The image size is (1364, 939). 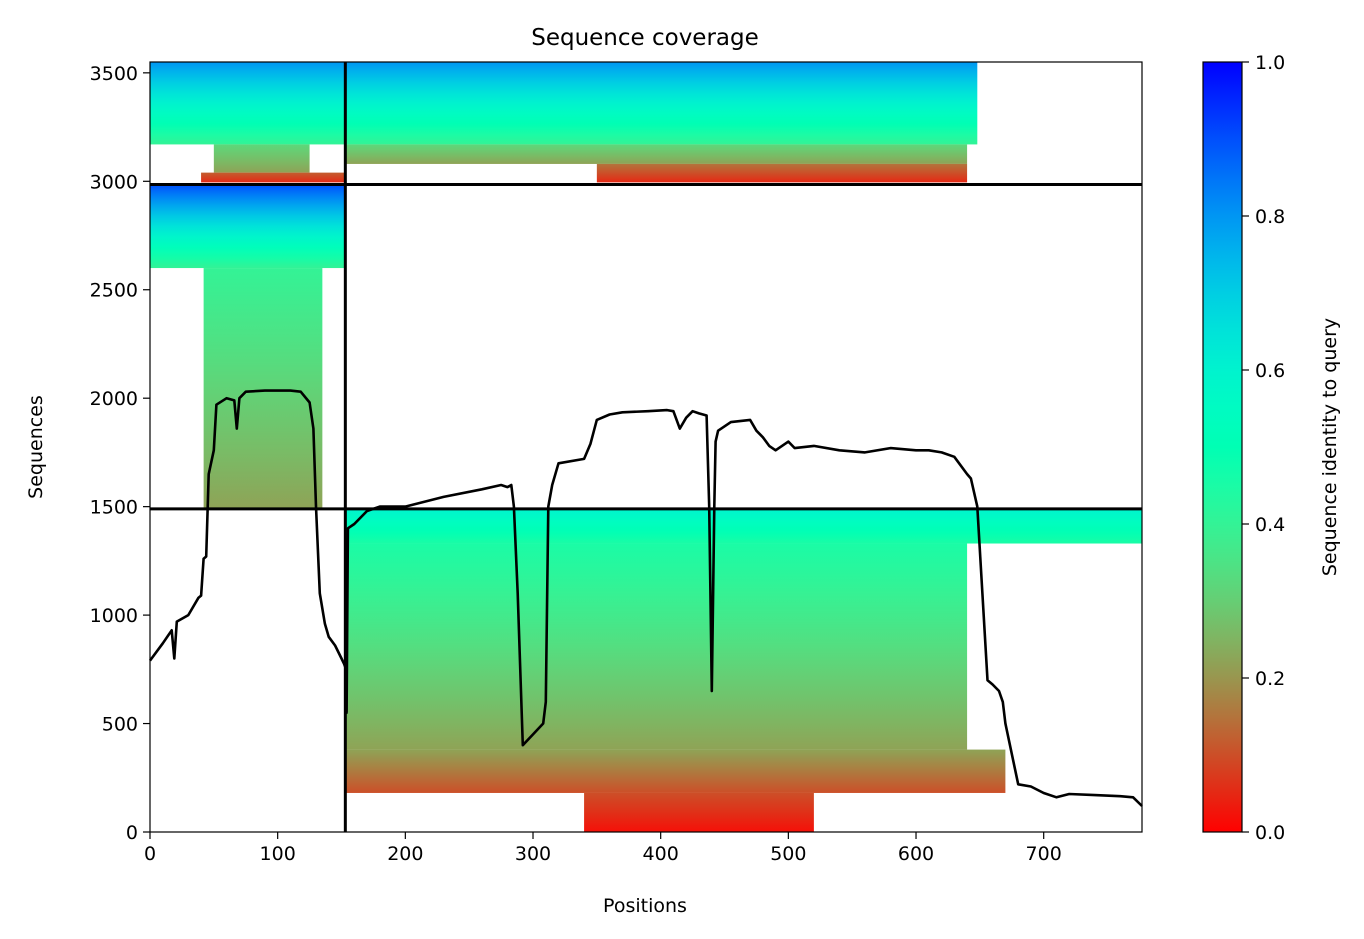 What do you see at coordinates (1044, 854) in the screenshot?
I see `x-tick-label: 700` at bounding box center [1044, 854].